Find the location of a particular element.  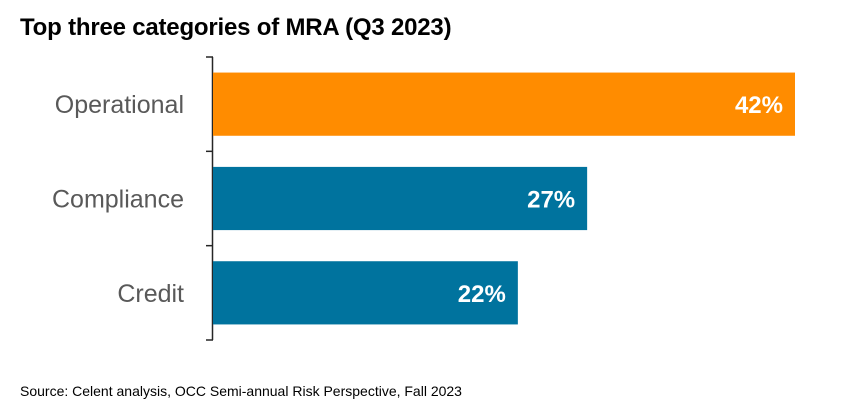

value-label: 27% is located at coordinates (551, 200).